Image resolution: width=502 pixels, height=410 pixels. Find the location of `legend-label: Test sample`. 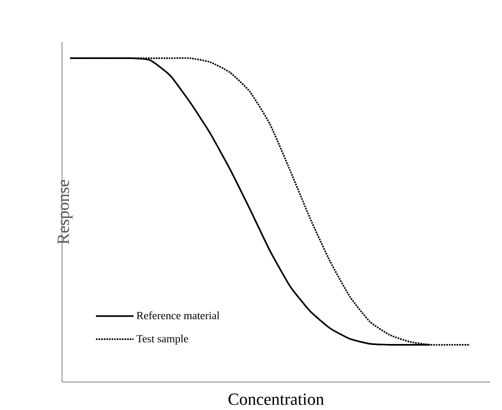

legend-label: Test sample is located at coordinates (162, 339).